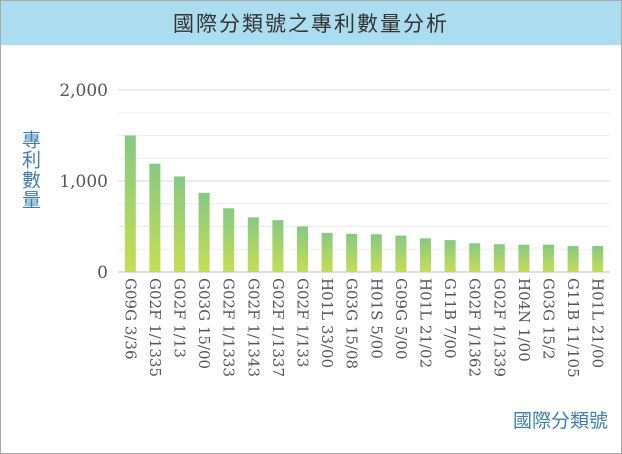 The height and width of the screenshot is (454, 622). I want to click on x-tick-label: G02F 1/1337, so click(278, 327).